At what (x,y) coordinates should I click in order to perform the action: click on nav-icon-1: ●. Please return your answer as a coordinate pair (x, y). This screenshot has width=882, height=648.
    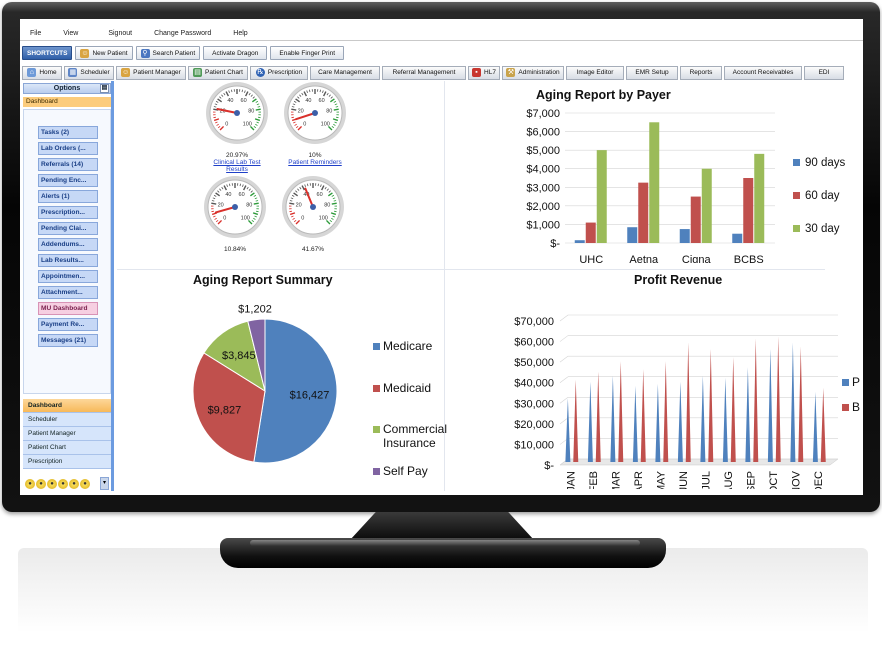
    Looking at the image, I should click on (30, 484).